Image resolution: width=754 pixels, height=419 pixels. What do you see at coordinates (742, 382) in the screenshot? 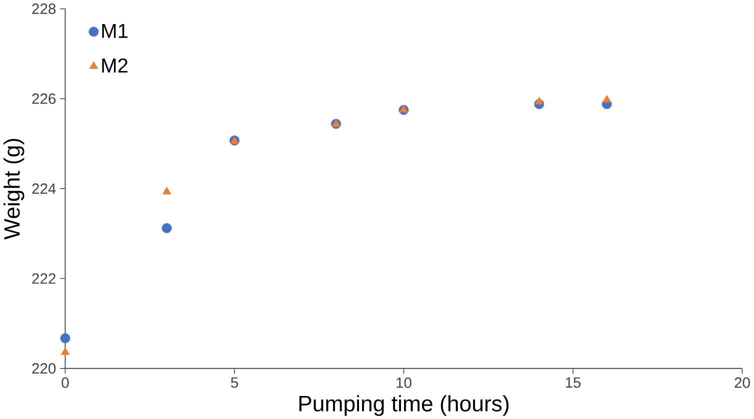
I see `x-tick-label: 20` at bounding box center [742, 382].